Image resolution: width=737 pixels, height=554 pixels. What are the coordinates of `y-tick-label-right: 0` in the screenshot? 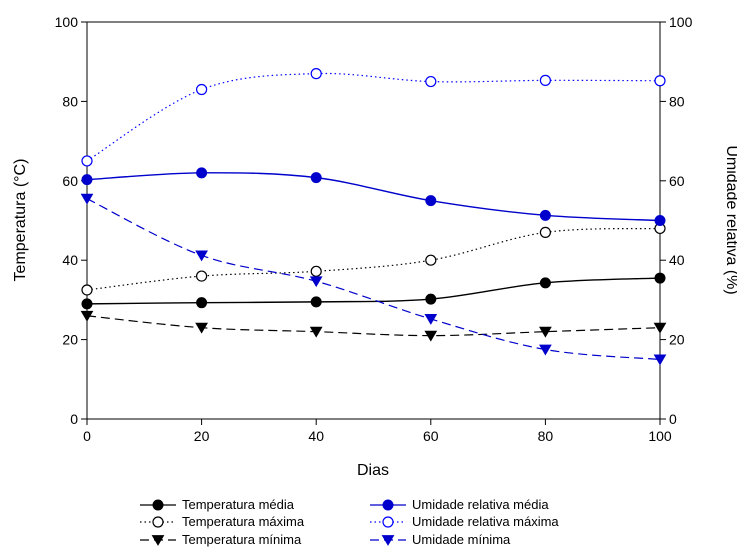 It's located at (673, 419).